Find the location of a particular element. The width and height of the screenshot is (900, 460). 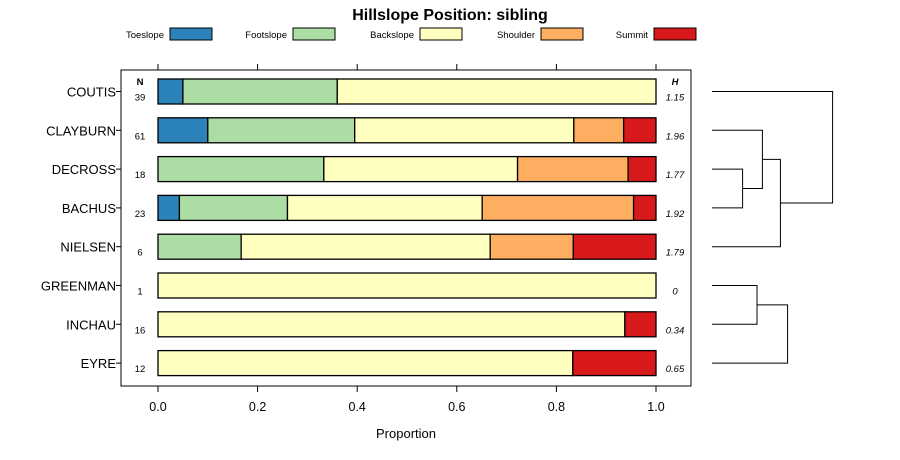

n-value-greenman: 1 is located at coordinates (139, 292).